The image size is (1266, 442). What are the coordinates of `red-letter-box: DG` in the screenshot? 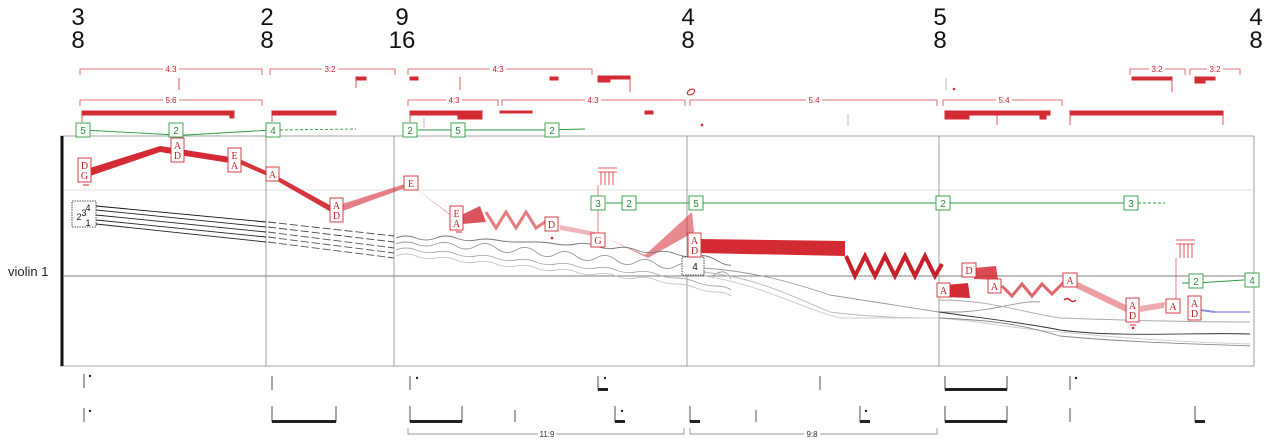 It's located at (84, 170).